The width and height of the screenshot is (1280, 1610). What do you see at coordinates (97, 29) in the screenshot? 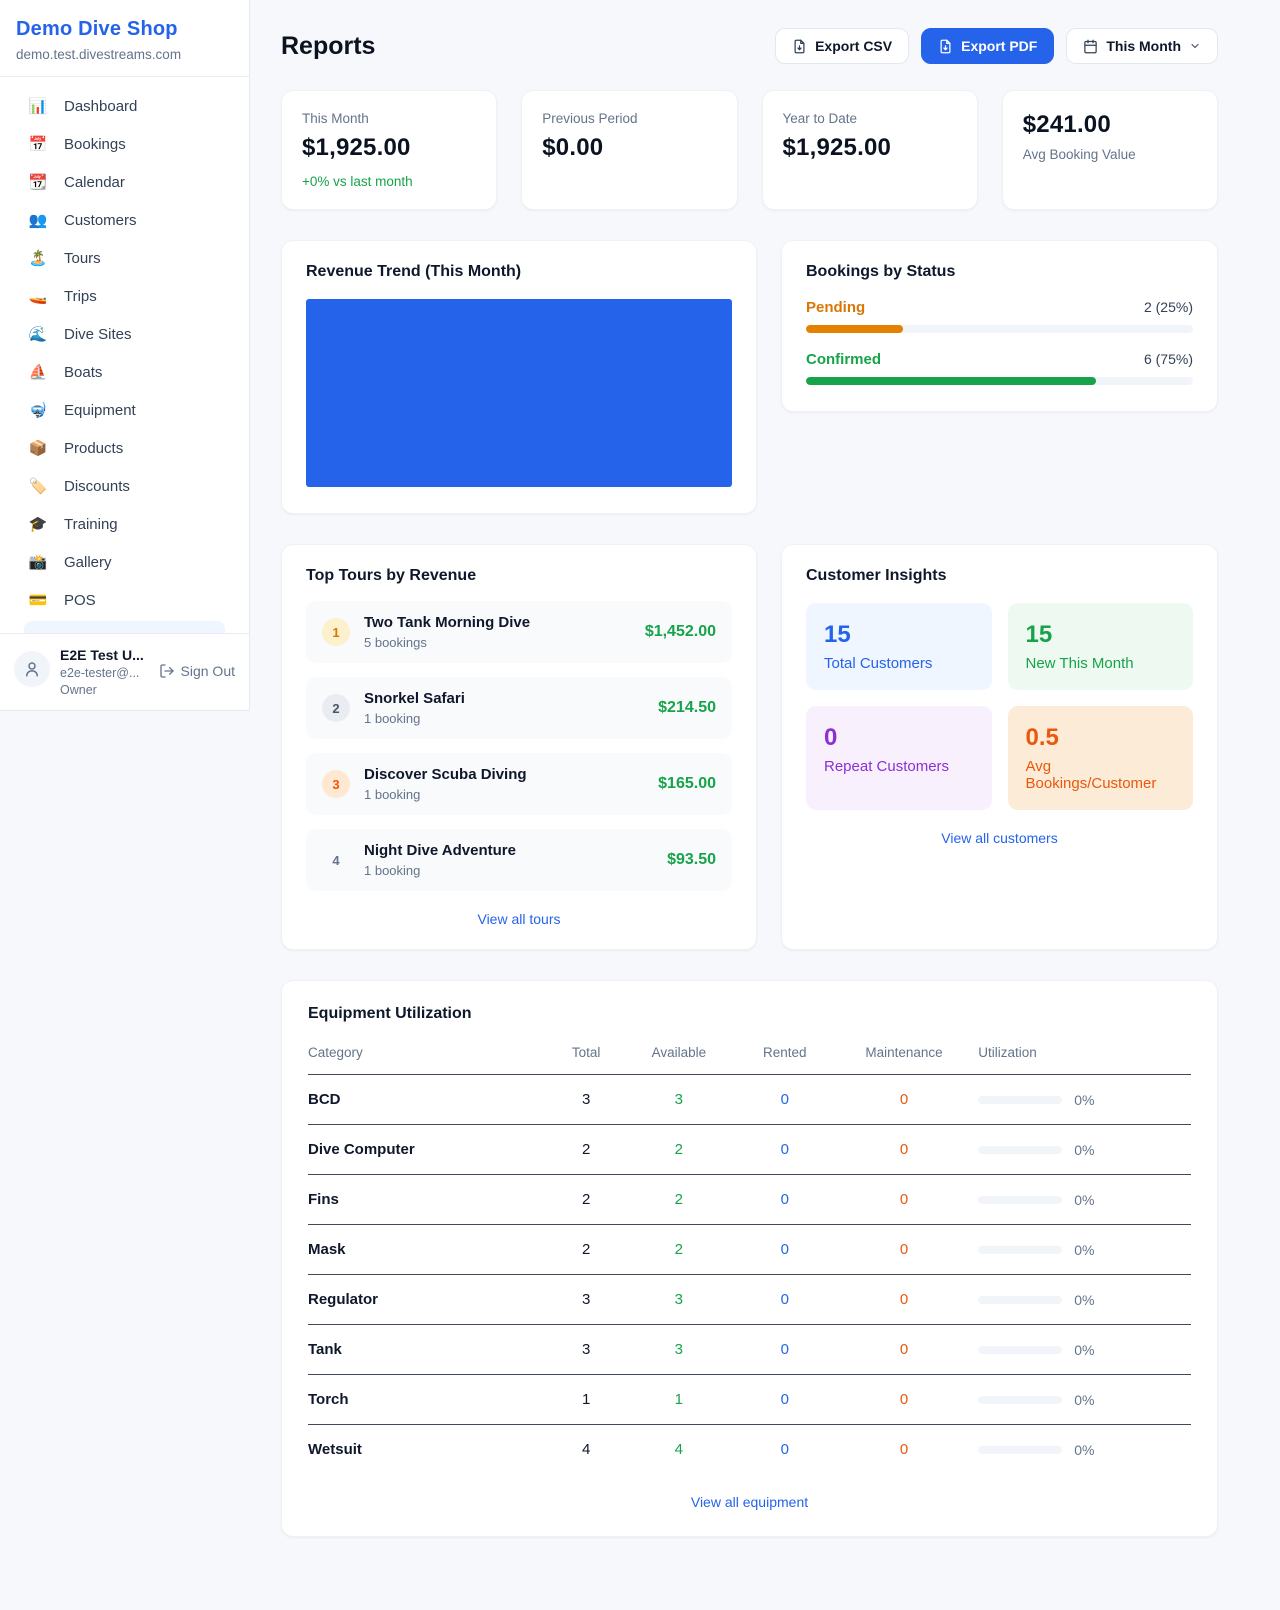
I see `shop-name: Demo Dive Shop` at bounding box center [97, 29].